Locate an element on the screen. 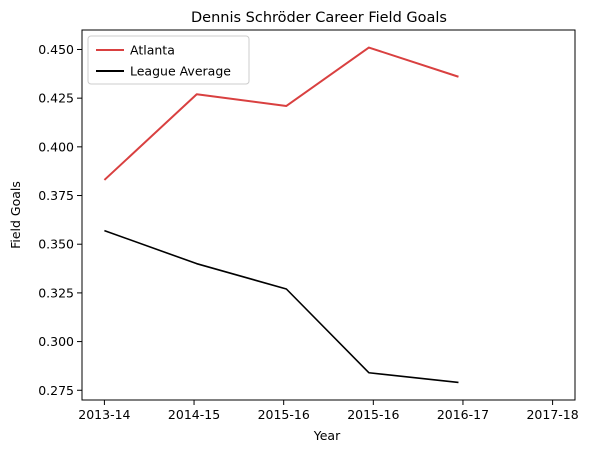 Image resolution: width=591 pixels, height=453 pixels. chart-title: Dennis Schröder Career Field Goals is located at coordinates (319, 18).